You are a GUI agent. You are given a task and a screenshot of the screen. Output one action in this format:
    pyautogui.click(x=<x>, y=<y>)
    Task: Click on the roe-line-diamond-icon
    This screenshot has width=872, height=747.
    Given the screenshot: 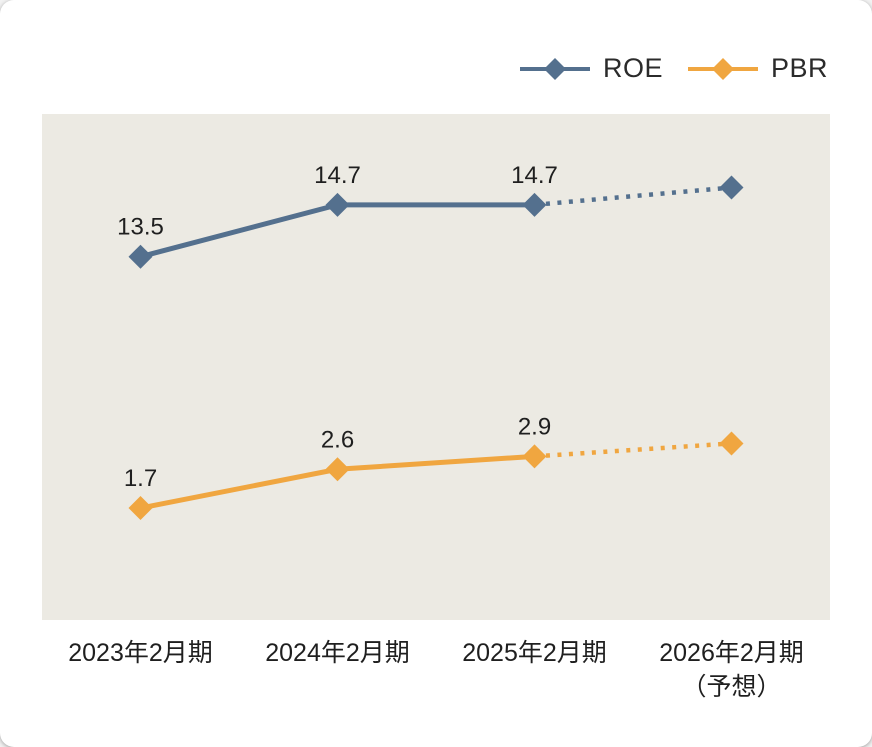 What is the action you would take?
    pyautogui.click(x=554, y=68)
    